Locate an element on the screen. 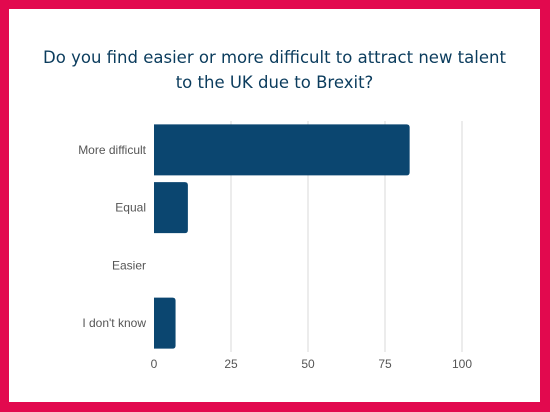  category-label: More difficult is located at coordinates (112, 150).